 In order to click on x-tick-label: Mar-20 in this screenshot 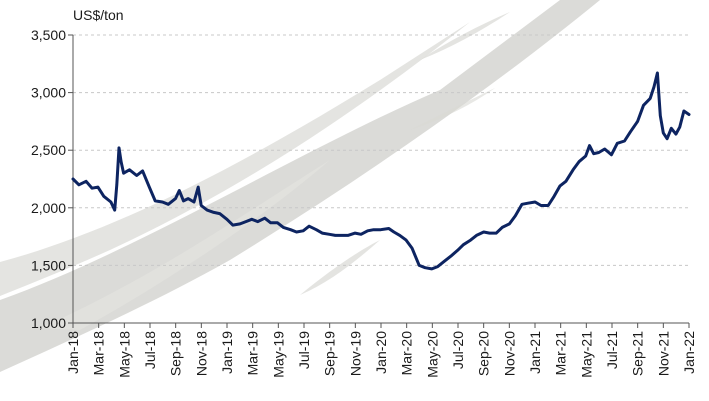, I will do `click(407, 353)`.